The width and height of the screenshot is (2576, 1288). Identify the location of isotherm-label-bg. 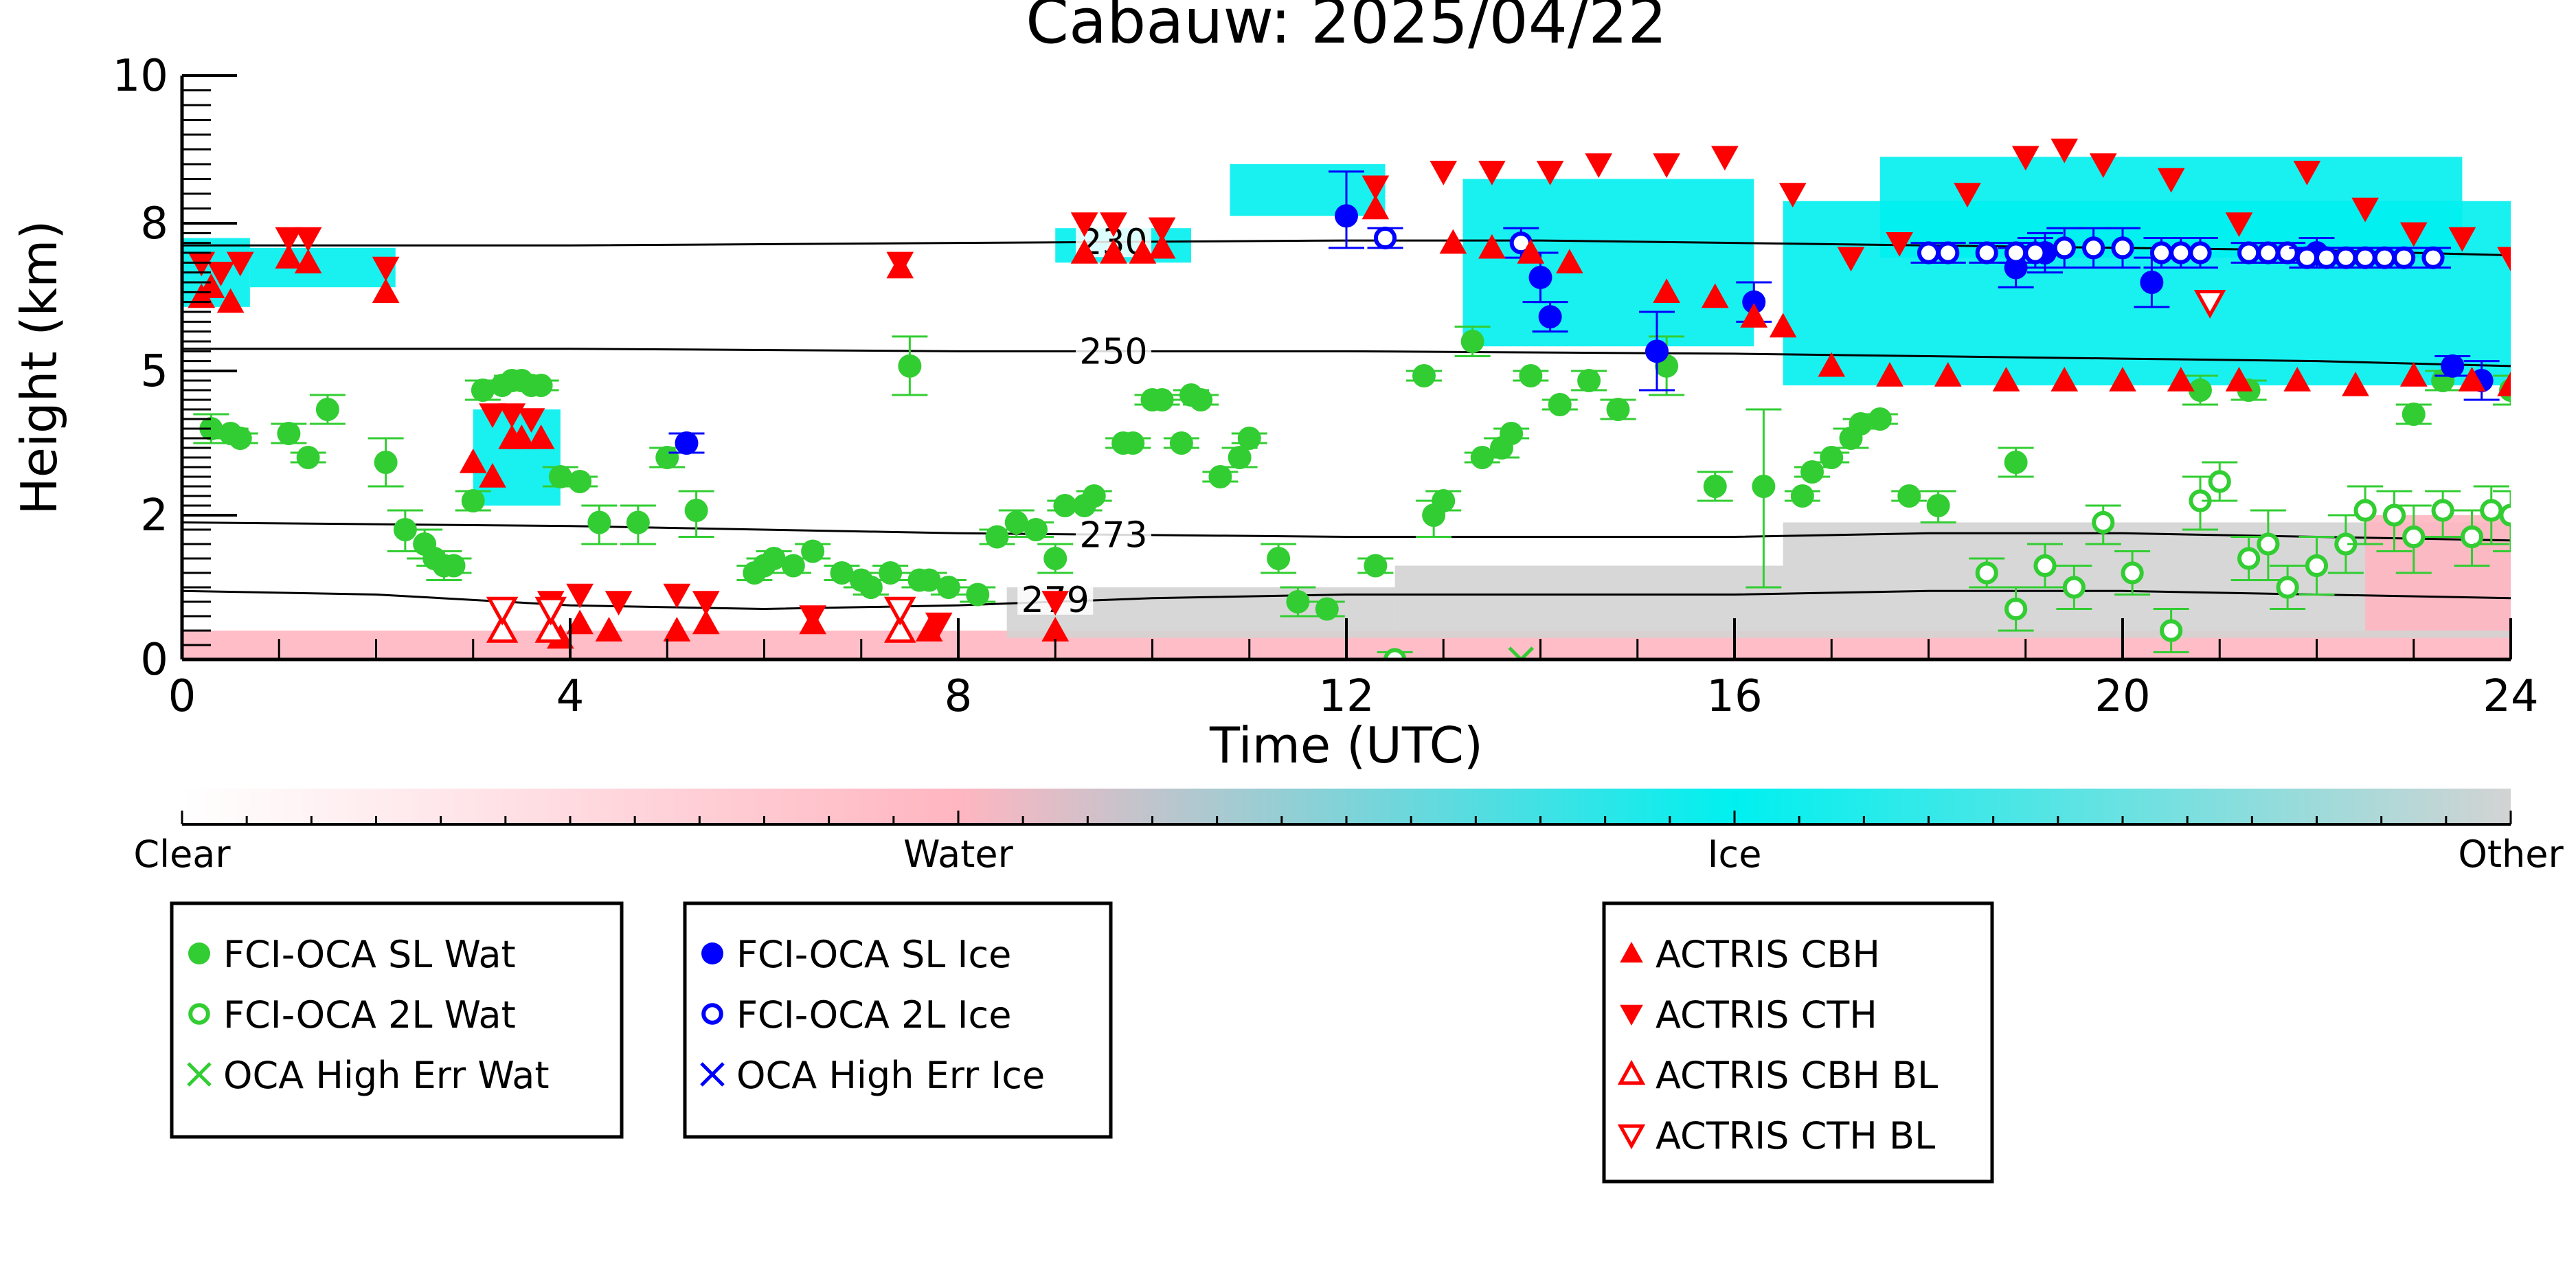
(1113, 349).